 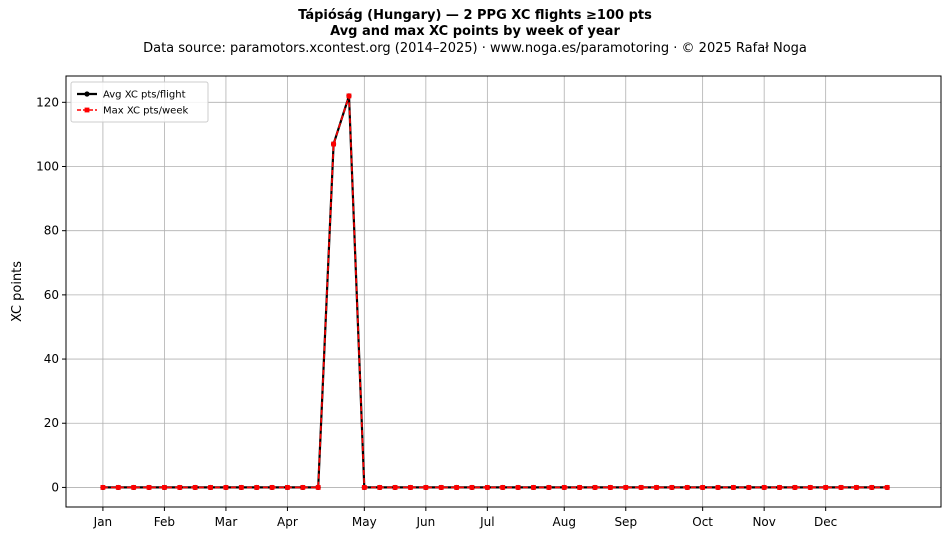 What do you see at coordinates (51, 231) in the screenshot?
I see `y-tick-label: 80` at bounding box center [51, 231].